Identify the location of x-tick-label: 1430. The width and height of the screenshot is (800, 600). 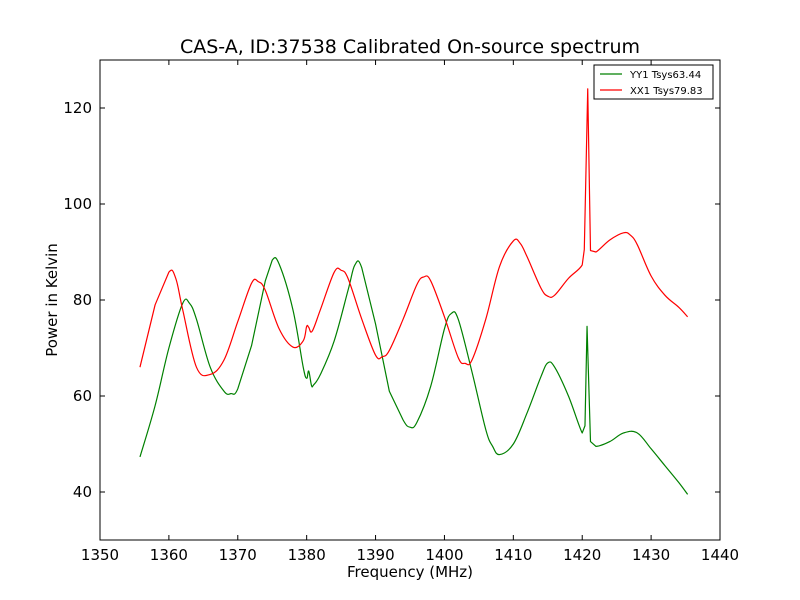
(651, 555).